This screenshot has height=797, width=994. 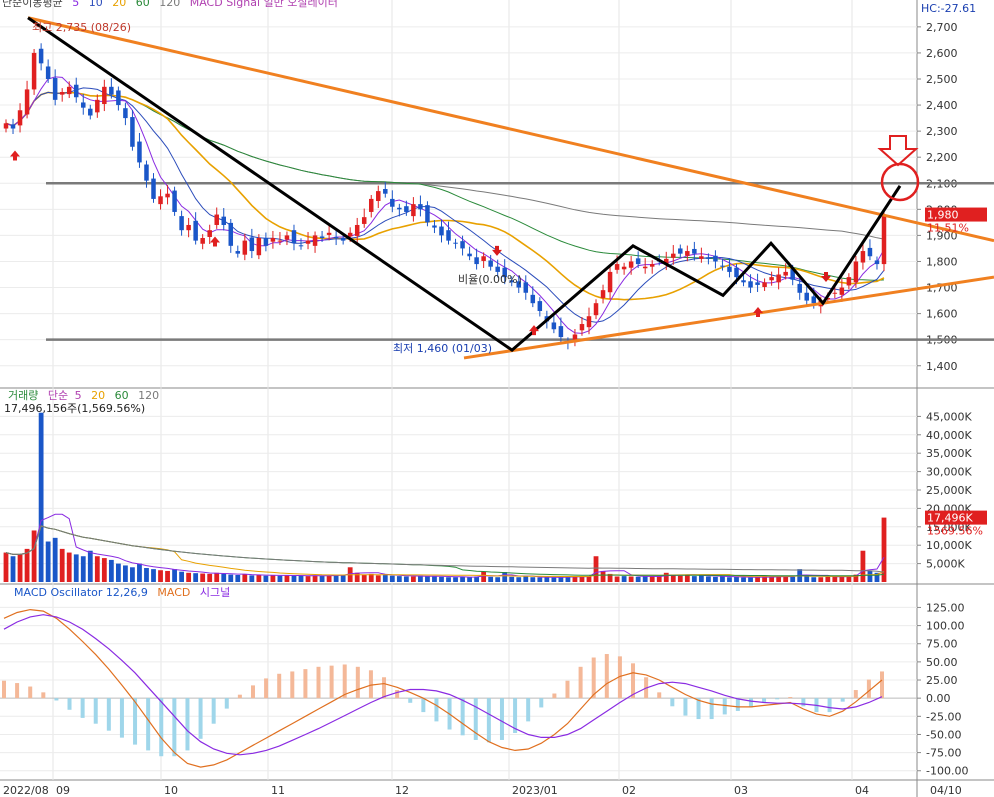 What do you see at coordinates (58, 395) in the screenshot?
I see `volume-ma-label: 단순` at bounding box center [58, 395].